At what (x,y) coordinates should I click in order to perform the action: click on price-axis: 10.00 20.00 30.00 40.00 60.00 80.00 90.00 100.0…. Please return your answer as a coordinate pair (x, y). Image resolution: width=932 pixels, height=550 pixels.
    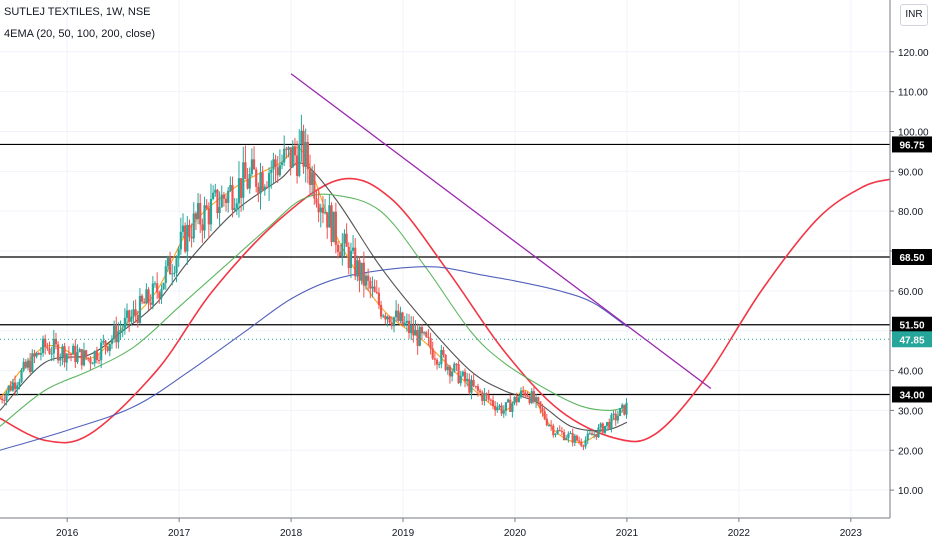
    Looking at the image, I should click on (909, 272).